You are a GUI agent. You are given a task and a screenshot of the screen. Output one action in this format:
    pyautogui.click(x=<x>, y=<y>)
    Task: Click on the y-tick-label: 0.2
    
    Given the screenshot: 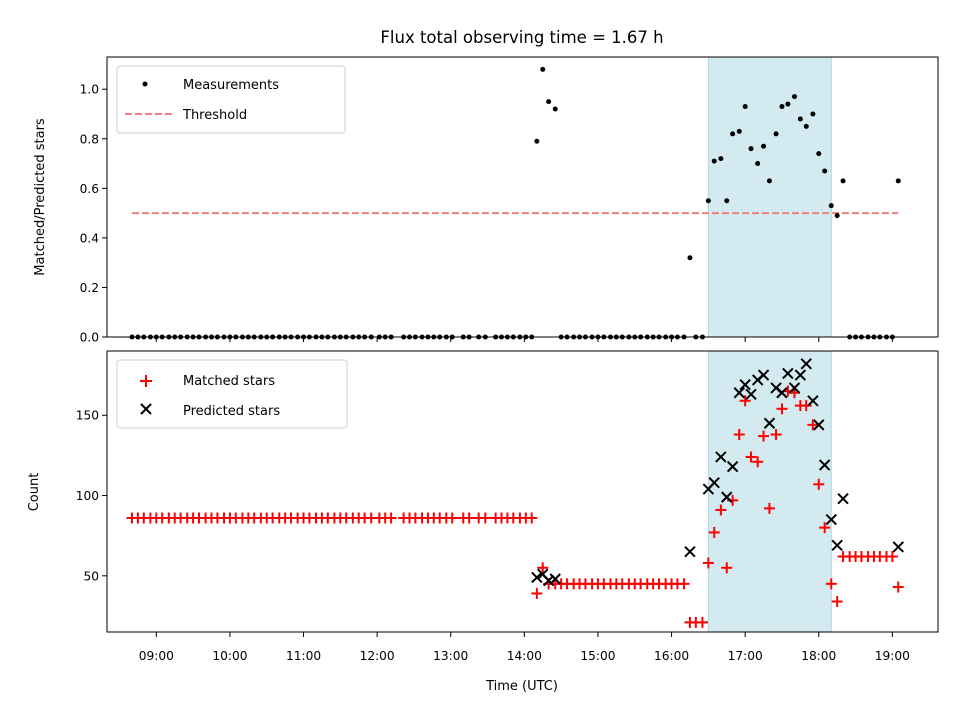 What is the action you would take?
    pyautogui.click(x=89, y=288)
    